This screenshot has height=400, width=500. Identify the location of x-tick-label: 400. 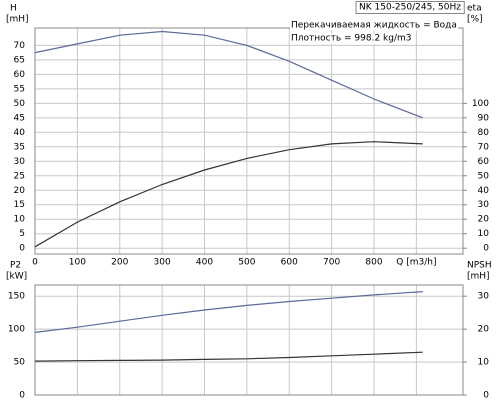
(204, 263).